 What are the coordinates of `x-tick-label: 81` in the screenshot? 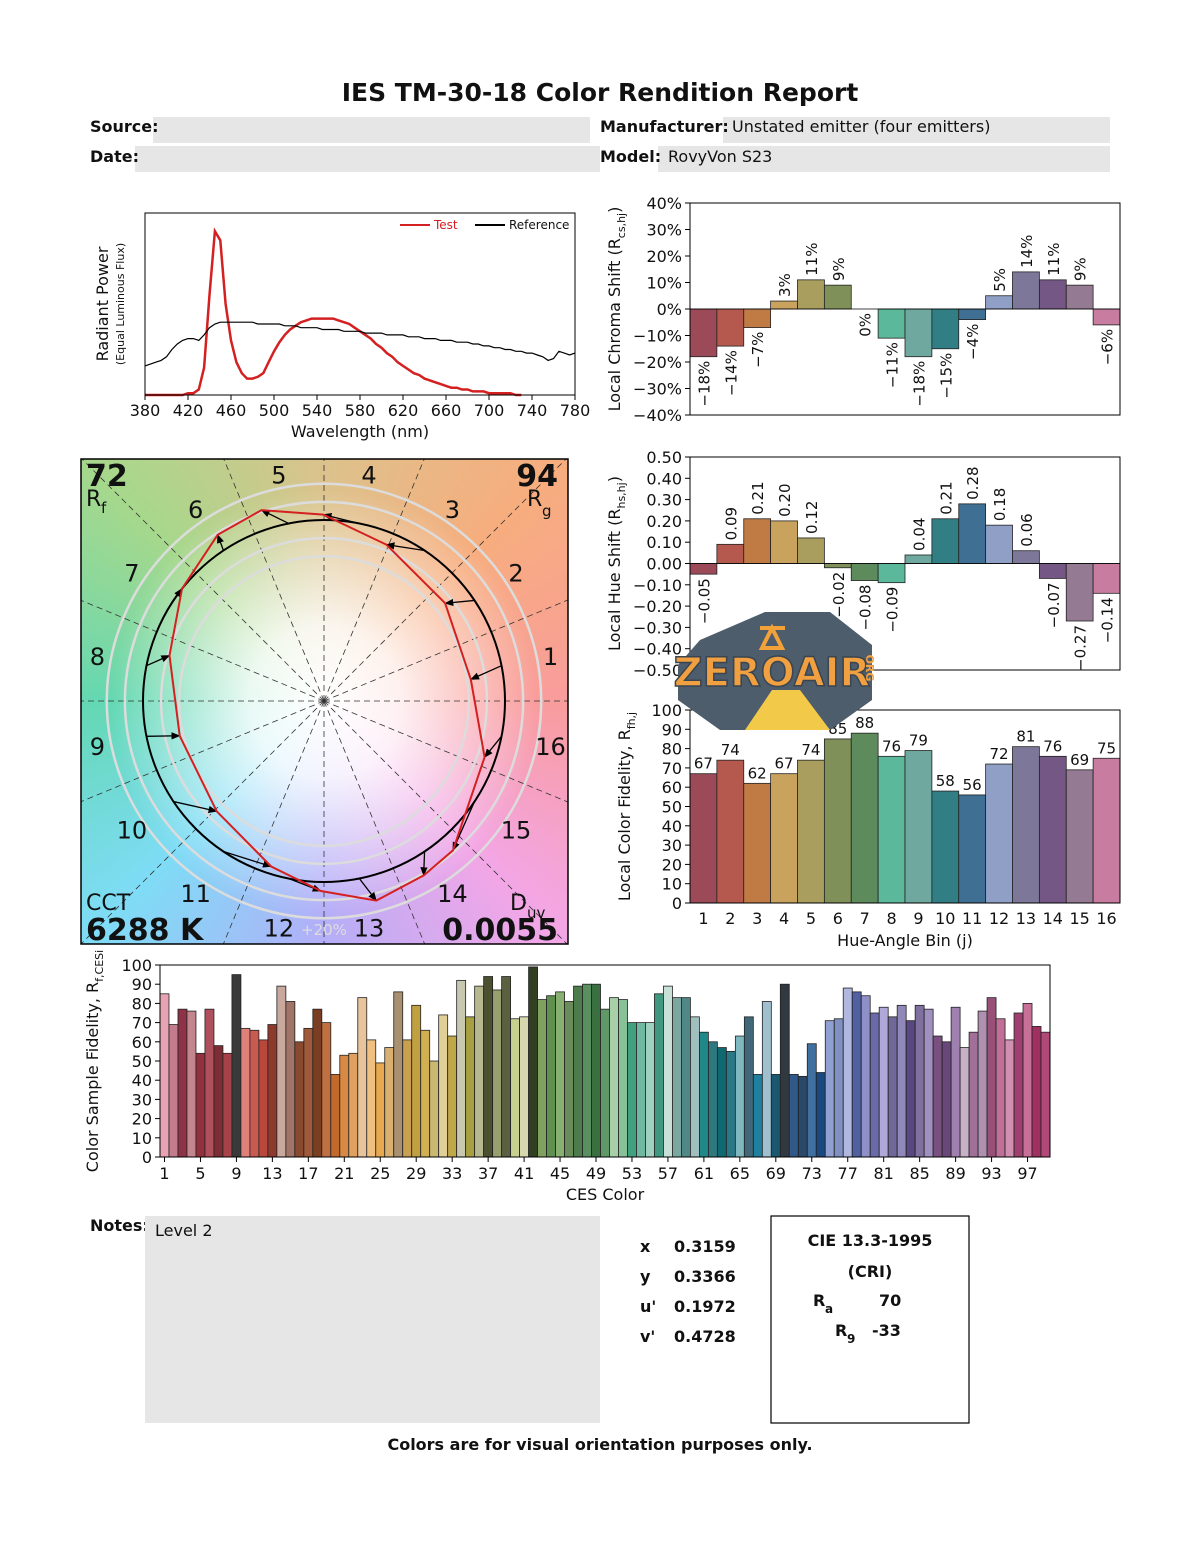 It's located at (884, 1173).